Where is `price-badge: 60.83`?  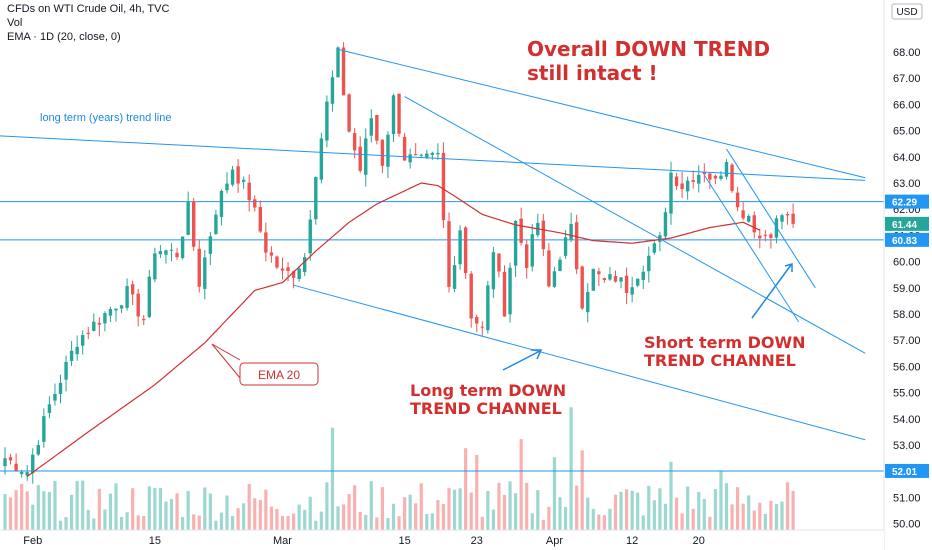 price-badge: 60.83 is located at coordinates (907, 239).